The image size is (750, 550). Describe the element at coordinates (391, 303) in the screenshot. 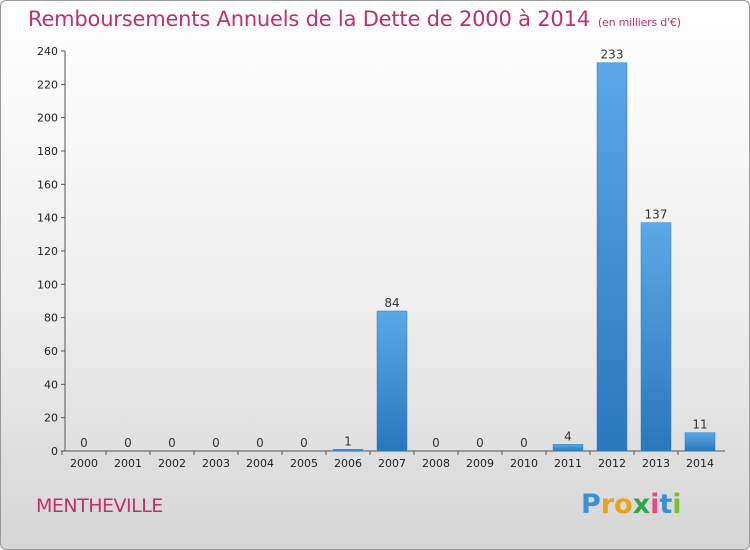

I see `value-label-2007: 84` at that location.